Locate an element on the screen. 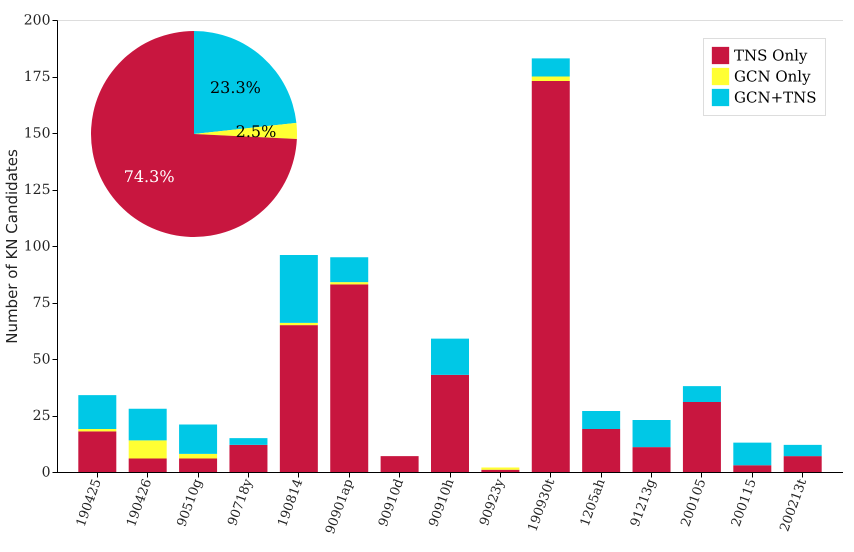 The image size is (854, 552). y-tick-label: 100 is located at coordinates (37, 246).